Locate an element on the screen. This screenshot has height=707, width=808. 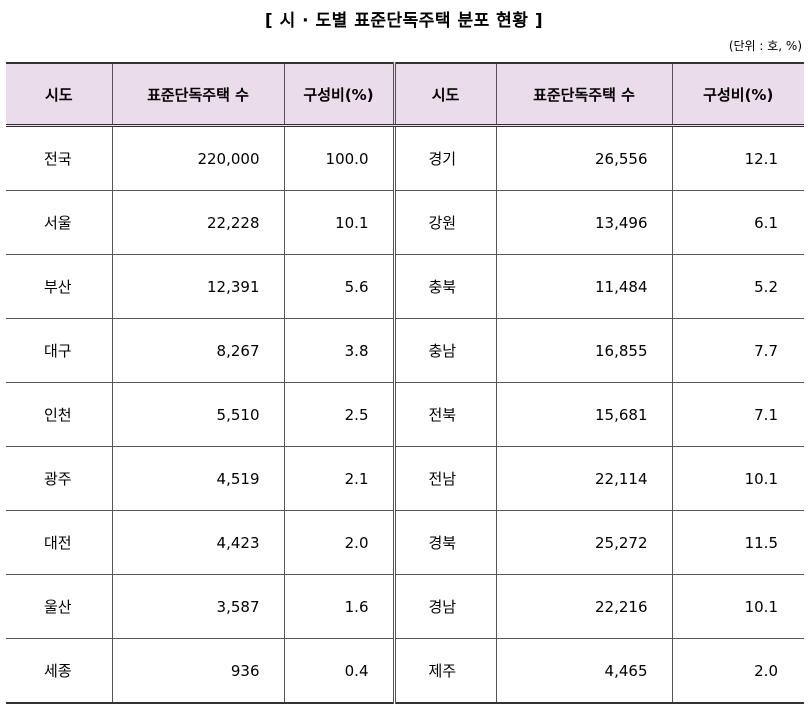
table-row: 울산 3,587 1.6 경남 22,216 10.1 is located at coordinates (405, 606).